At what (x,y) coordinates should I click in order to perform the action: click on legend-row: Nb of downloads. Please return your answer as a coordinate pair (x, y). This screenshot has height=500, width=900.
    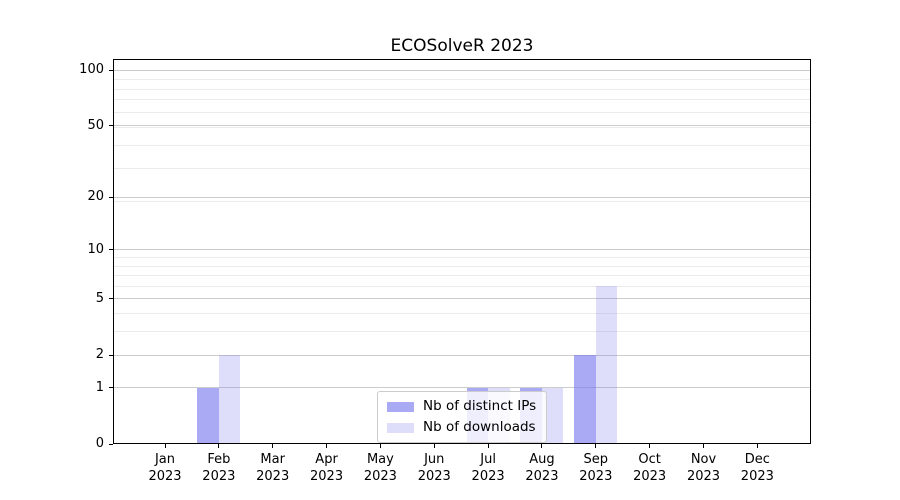
    Looking at the image, I should click on (461, 427).